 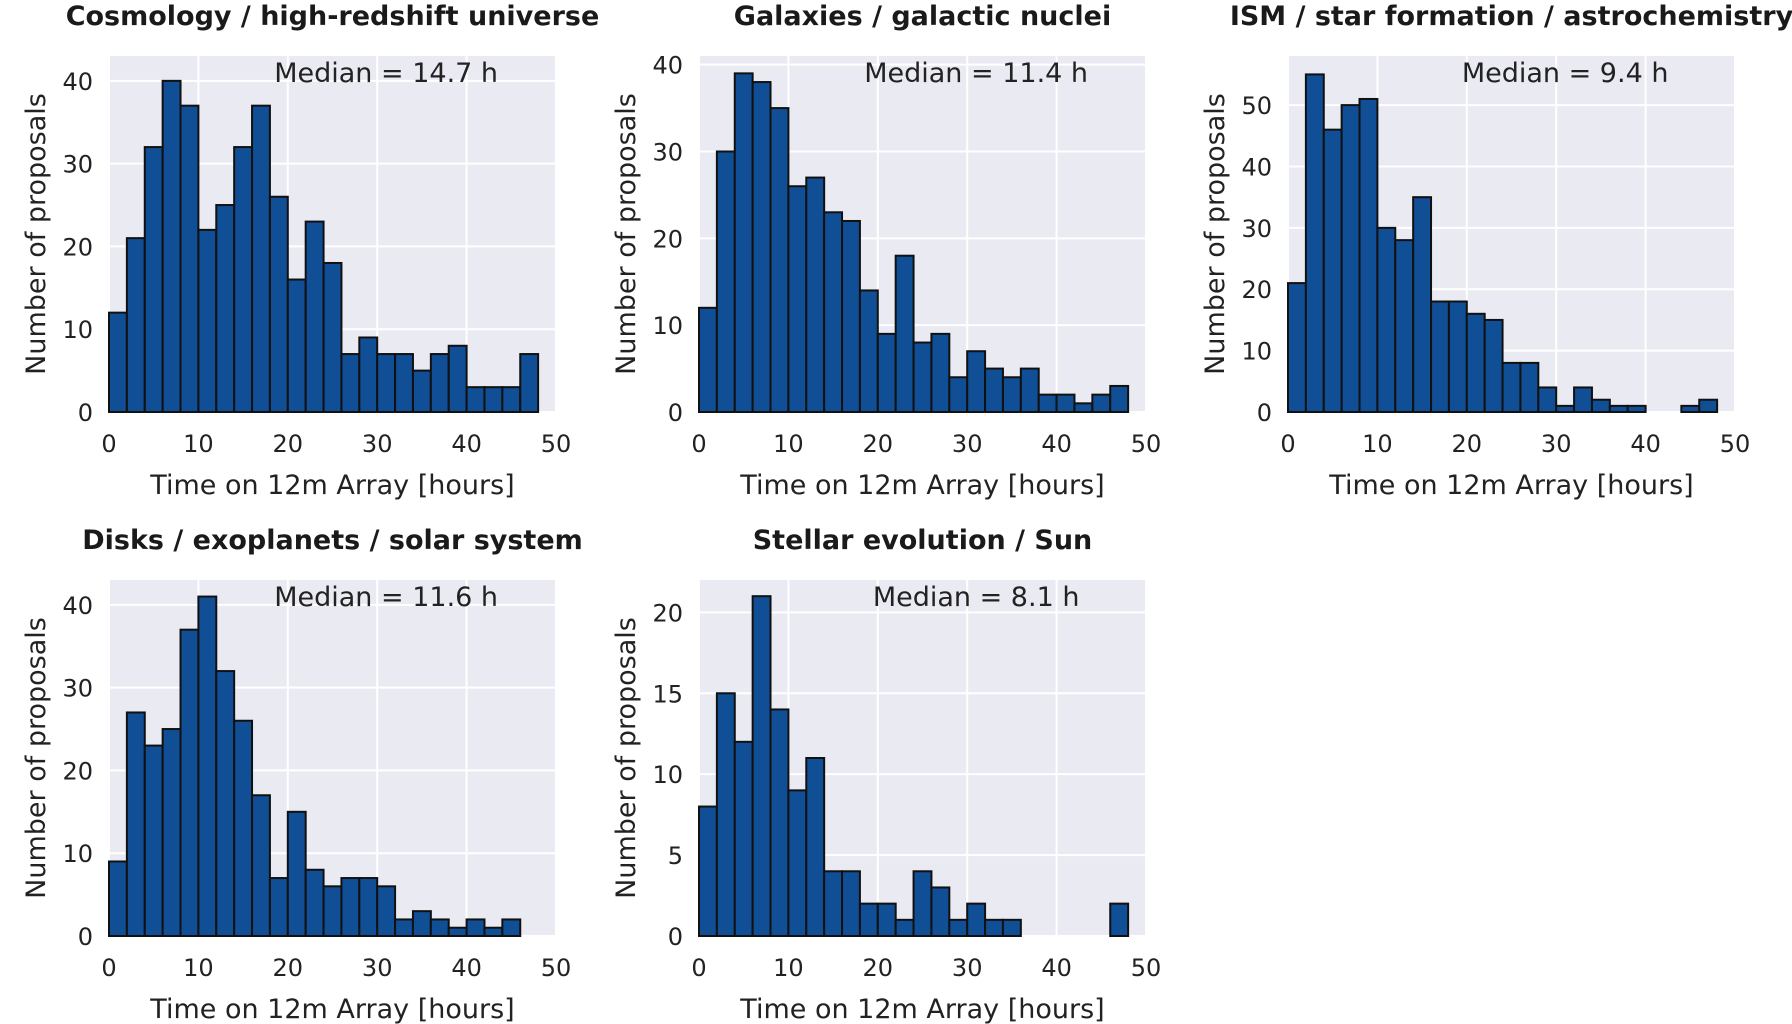 What do you see at coordinates (1511, 16) in the screenshot?
I see `chart-title: ISM / star formation / astrochemistry` at bounding box center [1511, 16].